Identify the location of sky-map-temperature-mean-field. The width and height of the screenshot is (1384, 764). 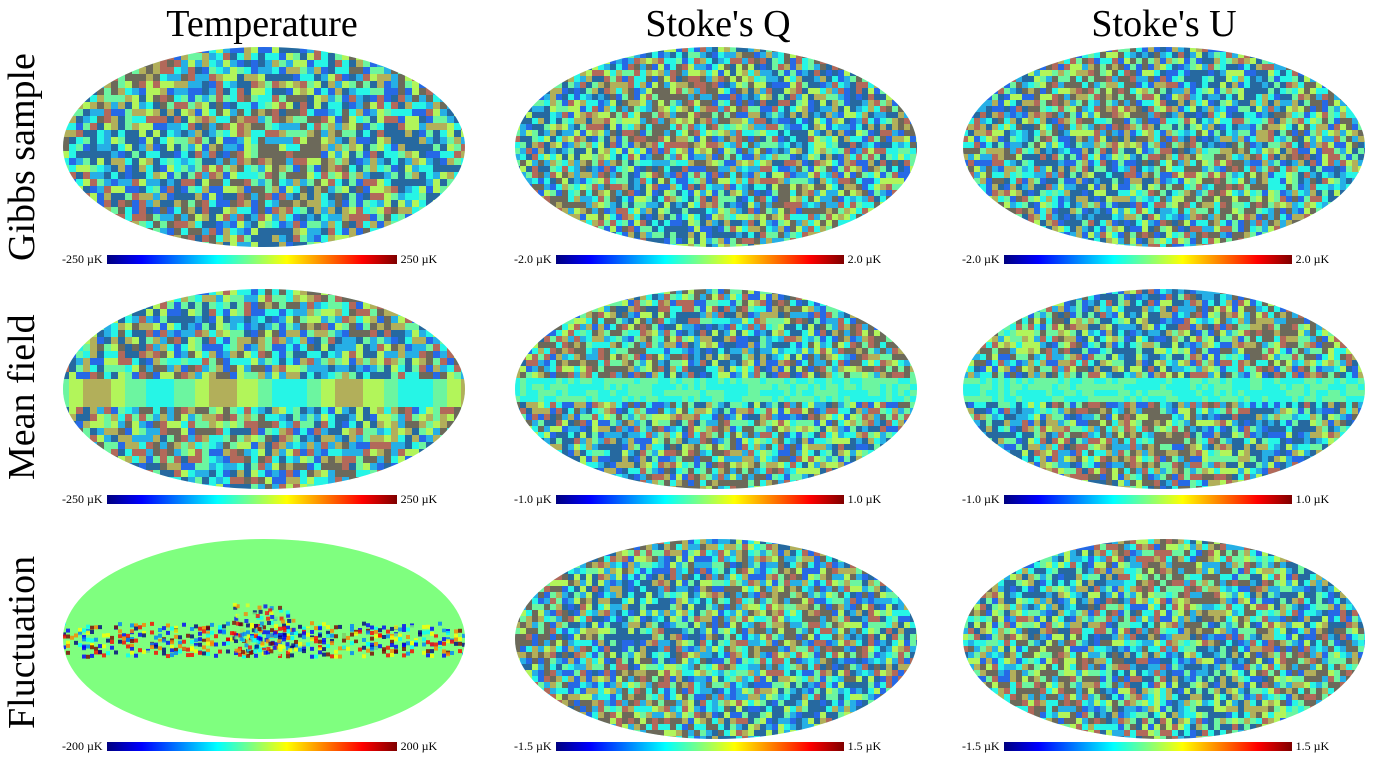
(264, 389).